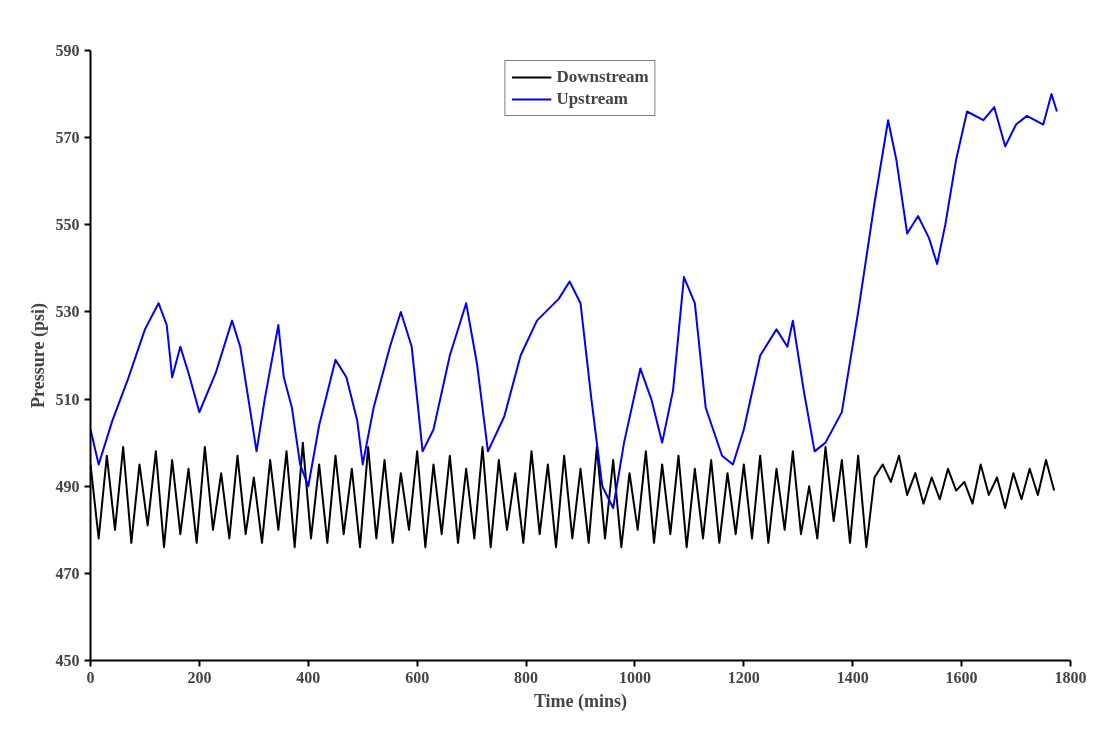 This screenshot has height=752, width=1118. I want to click on y-tick-label: 510, so click(67, 399).